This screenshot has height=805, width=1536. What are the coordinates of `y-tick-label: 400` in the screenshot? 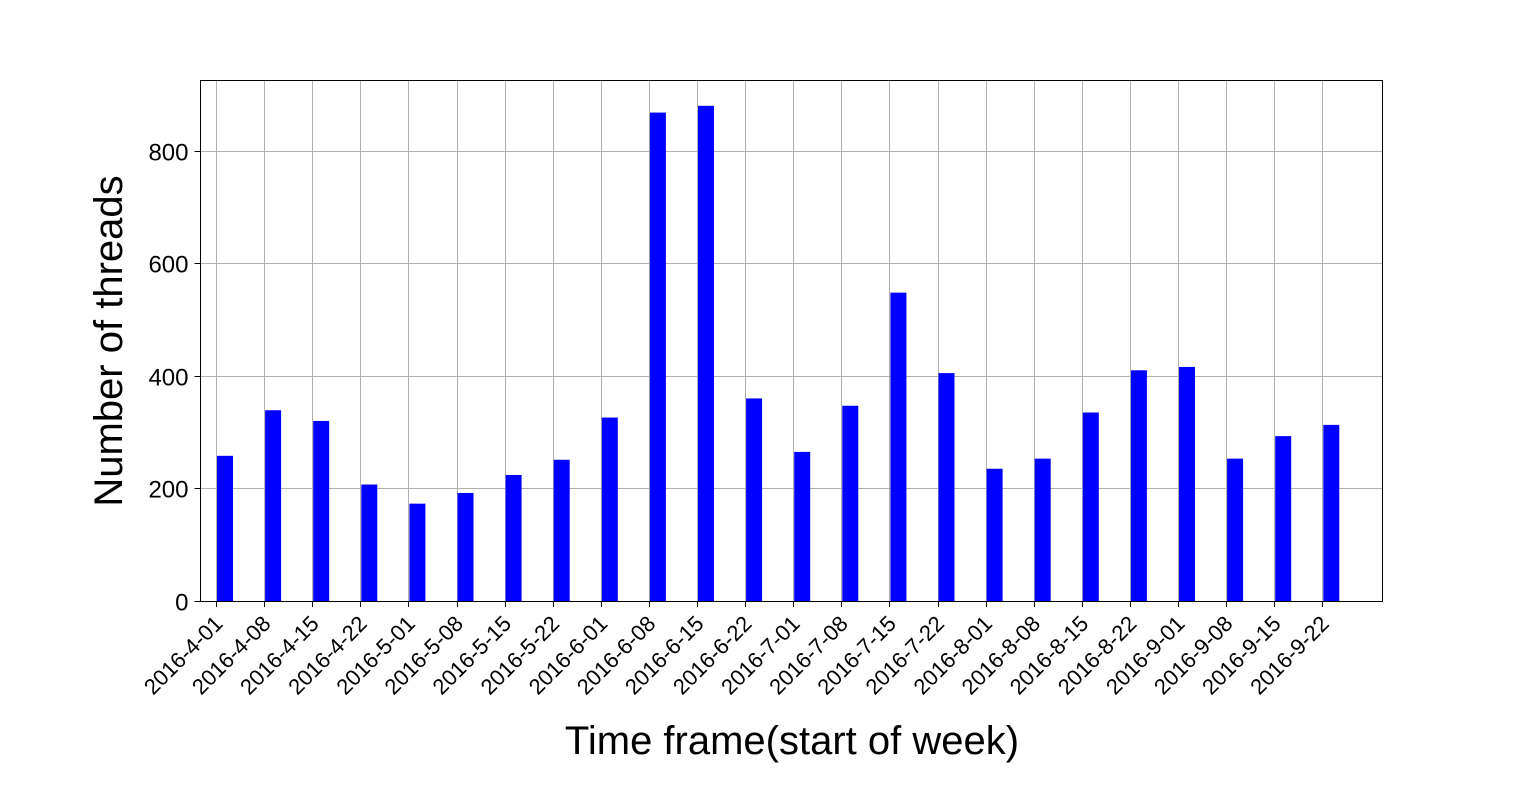 It's located at (168, 378).